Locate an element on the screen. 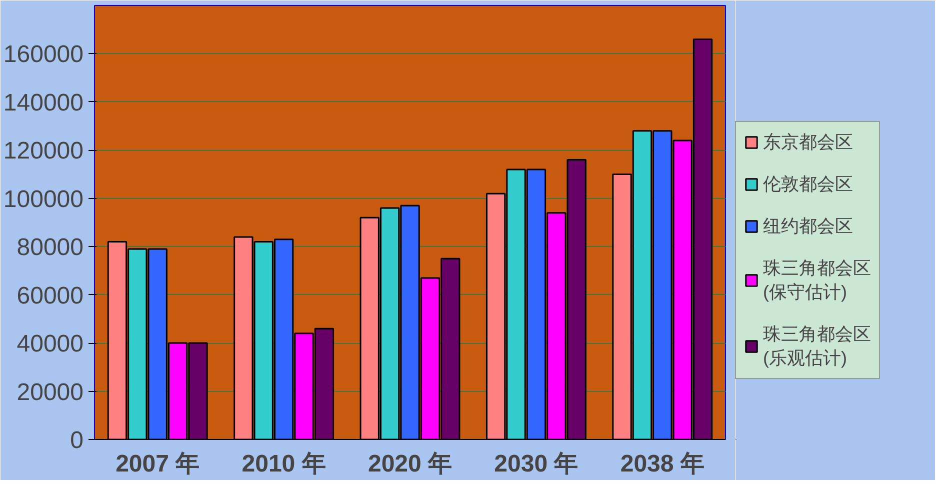  legend-label: 珠三角都会区 (保守估计) is located at coordinates (817, 280).